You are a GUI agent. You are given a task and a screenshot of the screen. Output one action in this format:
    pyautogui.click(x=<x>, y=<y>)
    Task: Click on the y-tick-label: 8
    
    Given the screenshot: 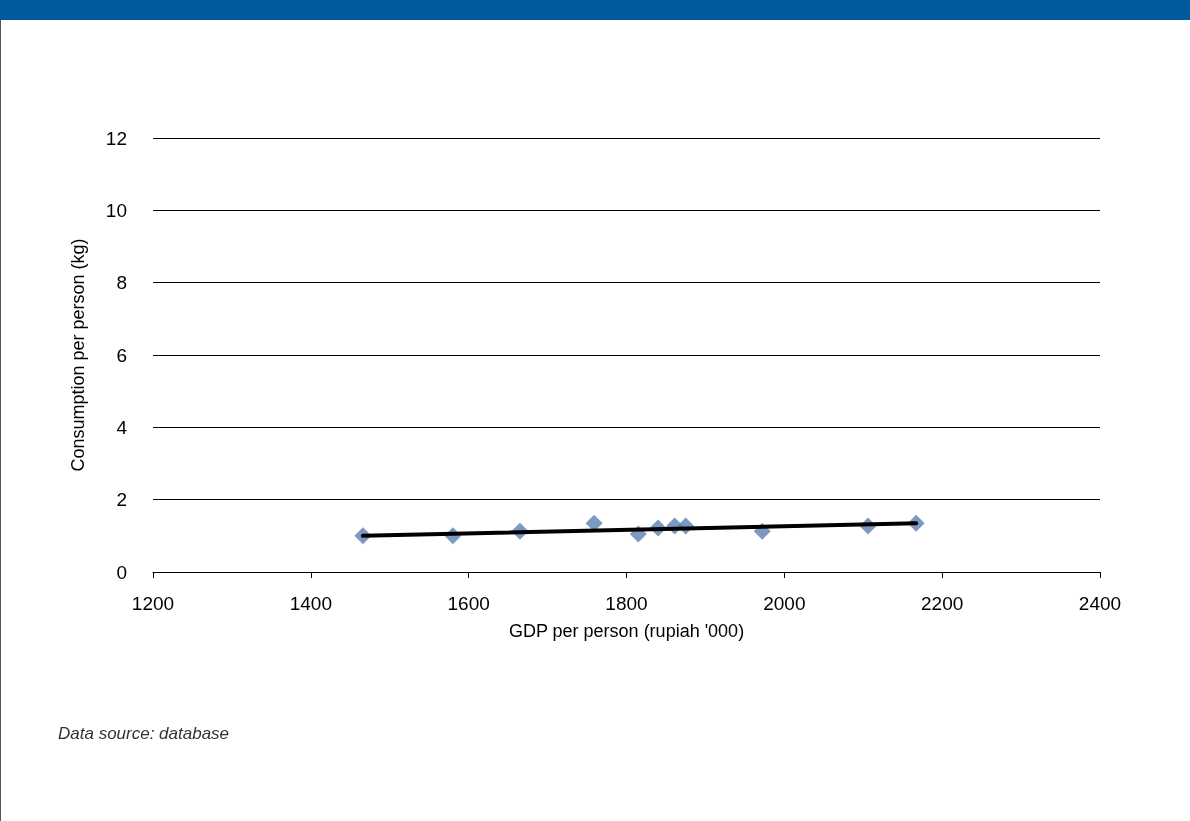 What is the action you would take?
    pyautogui.click(x=121, y=283)
    